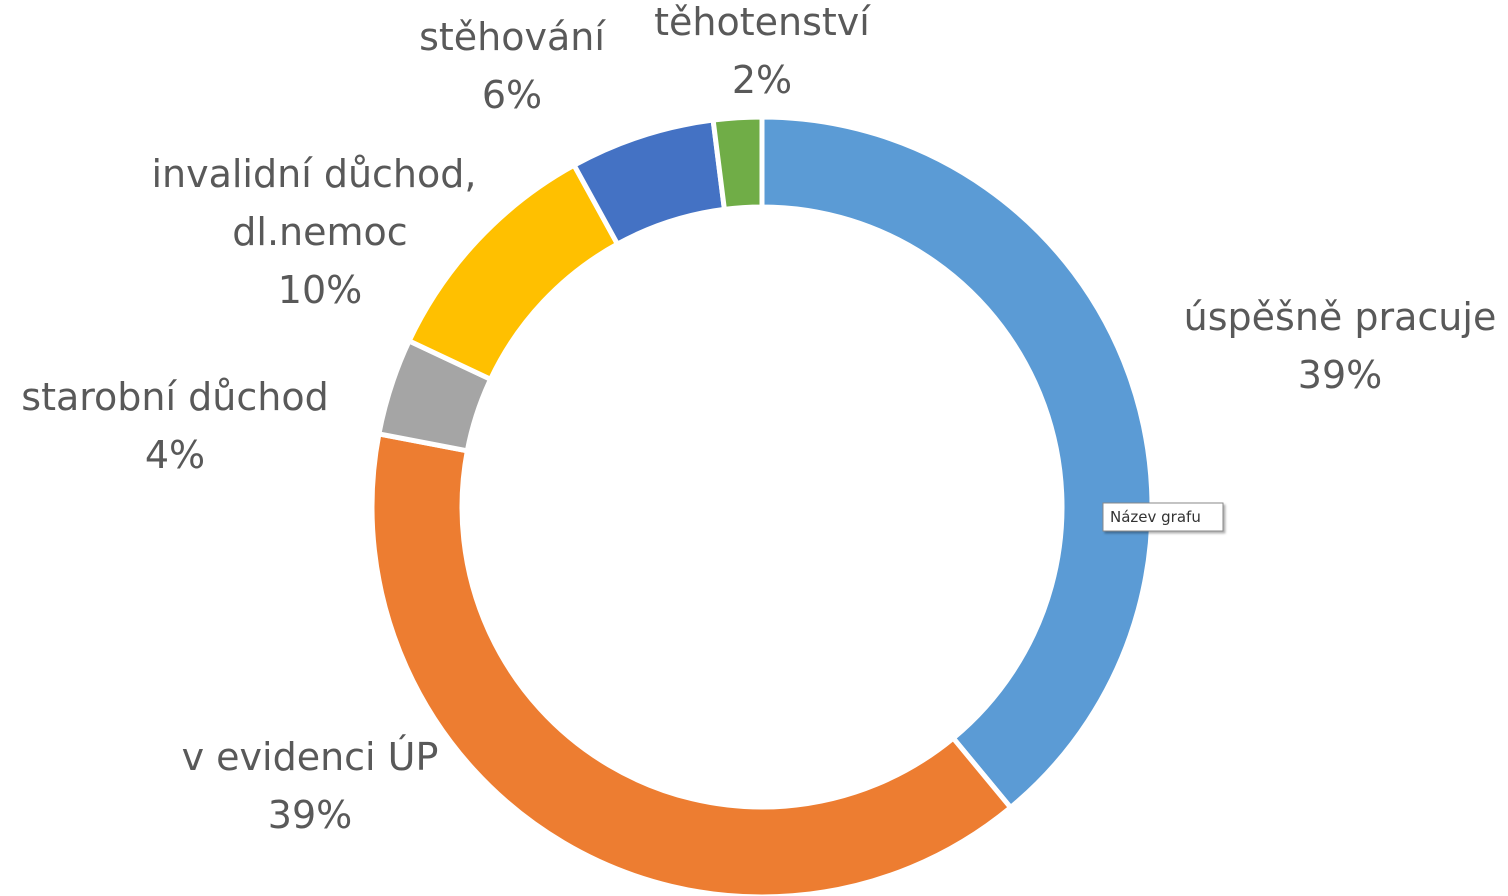  I want to click on value-label: 2%, so click(762, 80).